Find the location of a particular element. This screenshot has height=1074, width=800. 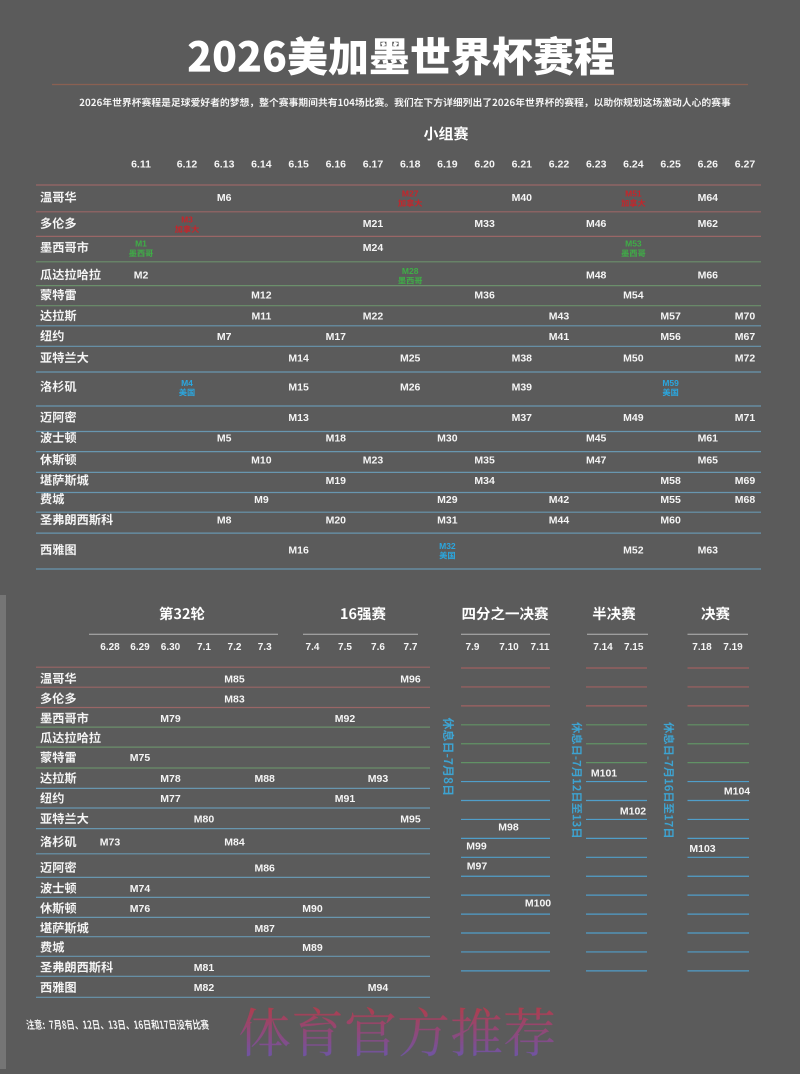

svg-text: M69 is located at coordinates (745, 481).